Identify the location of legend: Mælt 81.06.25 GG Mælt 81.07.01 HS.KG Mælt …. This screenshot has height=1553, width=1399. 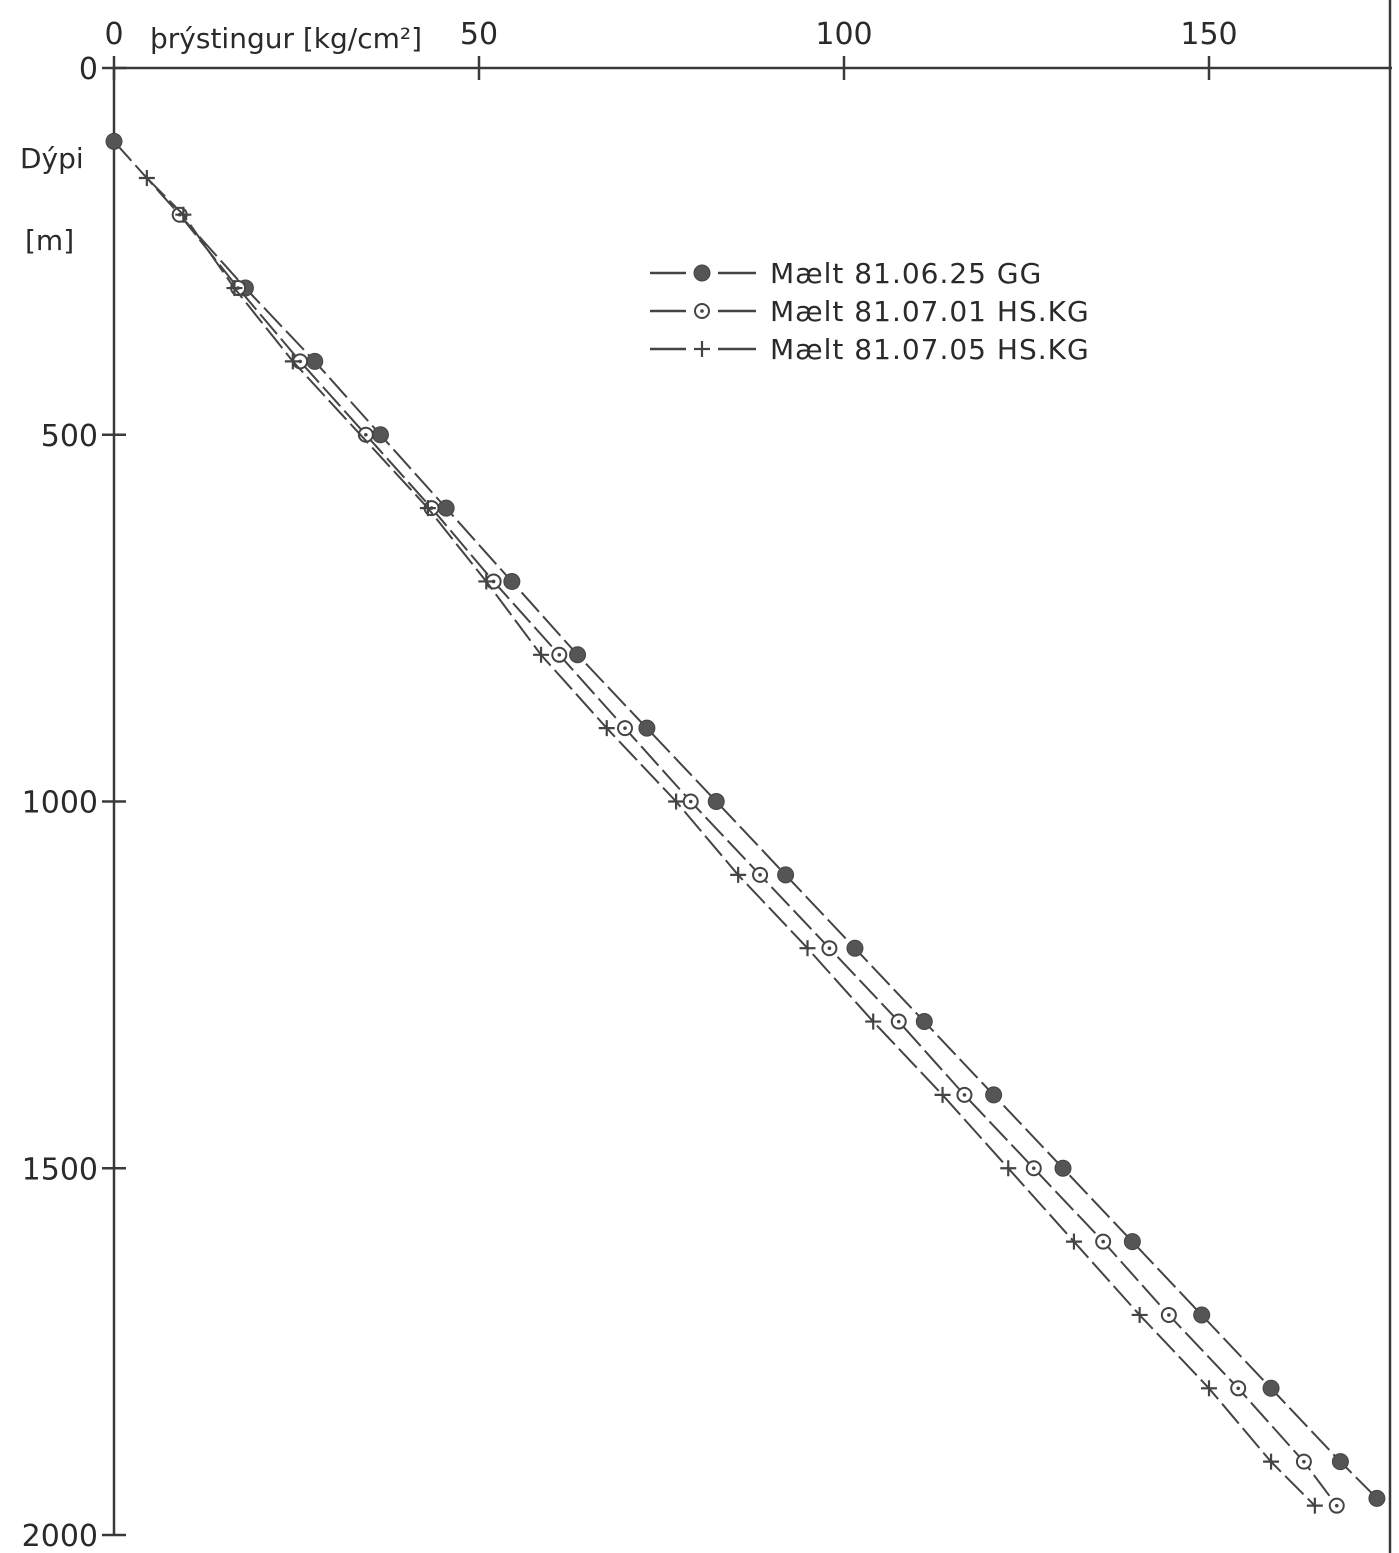
(870, 311).